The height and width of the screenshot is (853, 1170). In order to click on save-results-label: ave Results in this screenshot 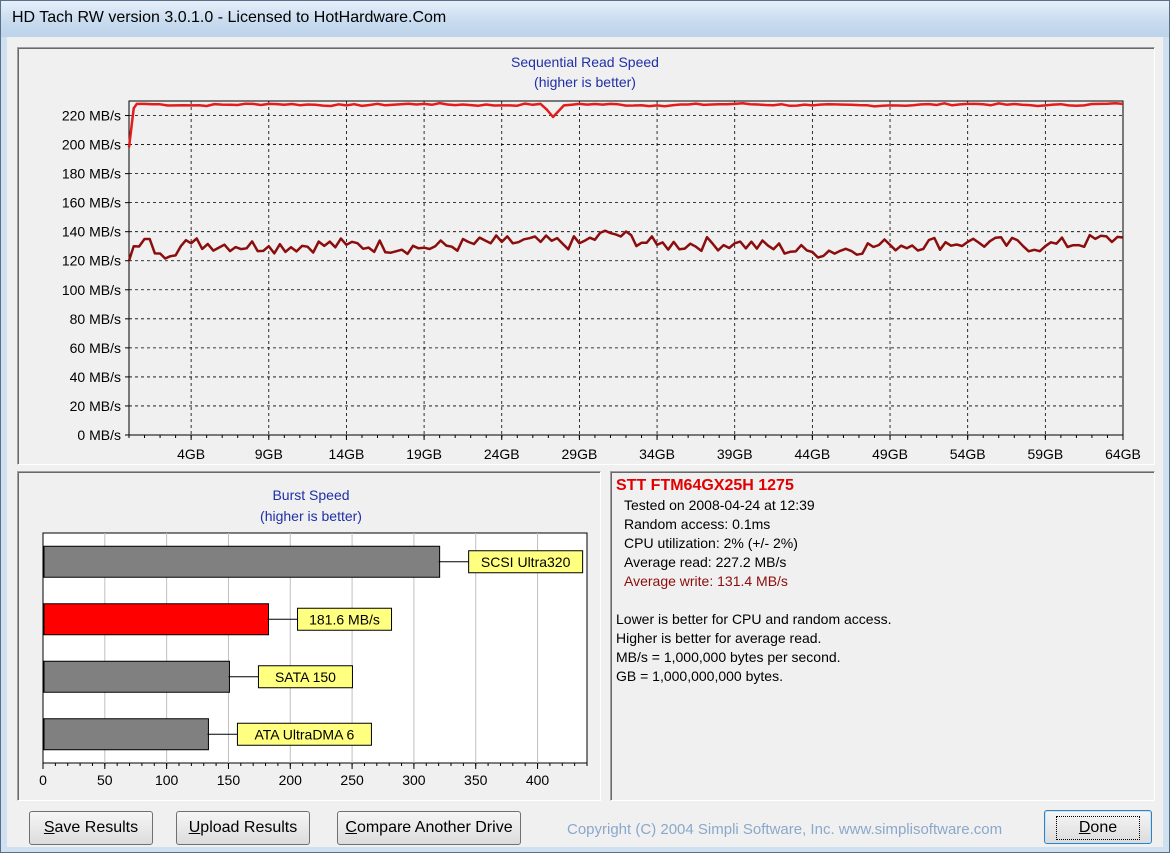, I will do `click(96, 827)`.